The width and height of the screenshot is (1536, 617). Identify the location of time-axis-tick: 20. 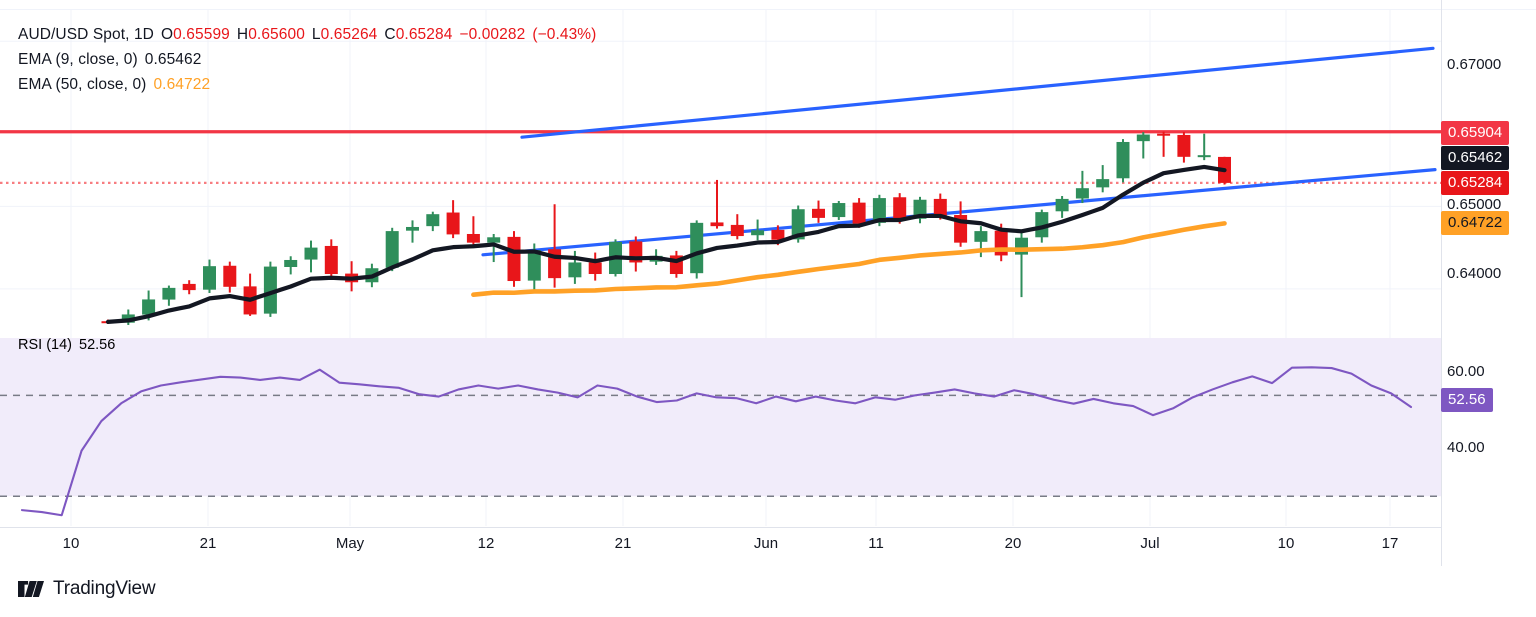
(1013, 543).